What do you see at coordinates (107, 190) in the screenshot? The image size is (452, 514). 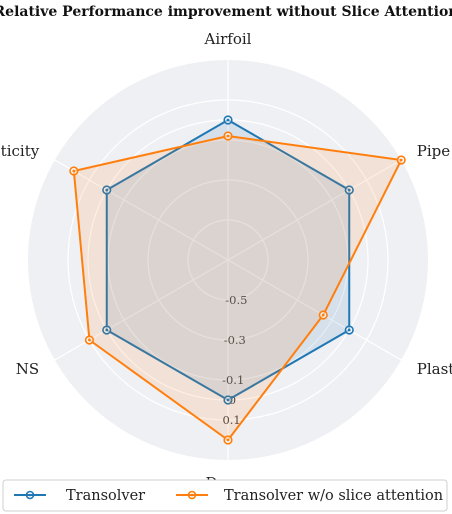 I see `data-point-center-transolver-elasticity` at bounding box center [107, 190].